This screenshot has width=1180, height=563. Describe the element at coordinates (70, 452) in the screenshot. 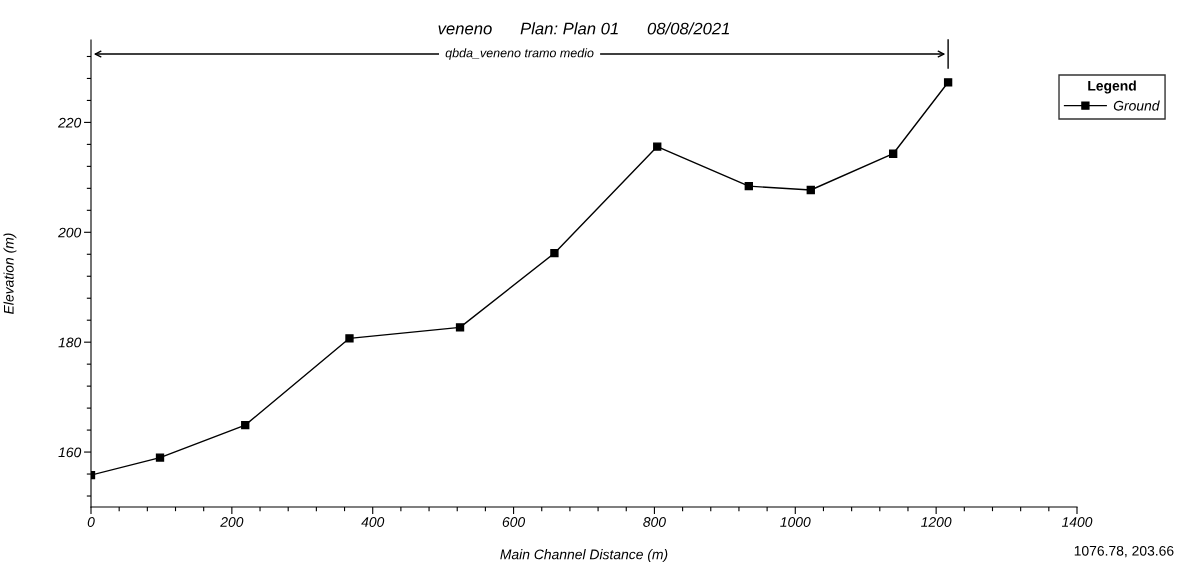

I see `y-tick-label: 160` at that location.